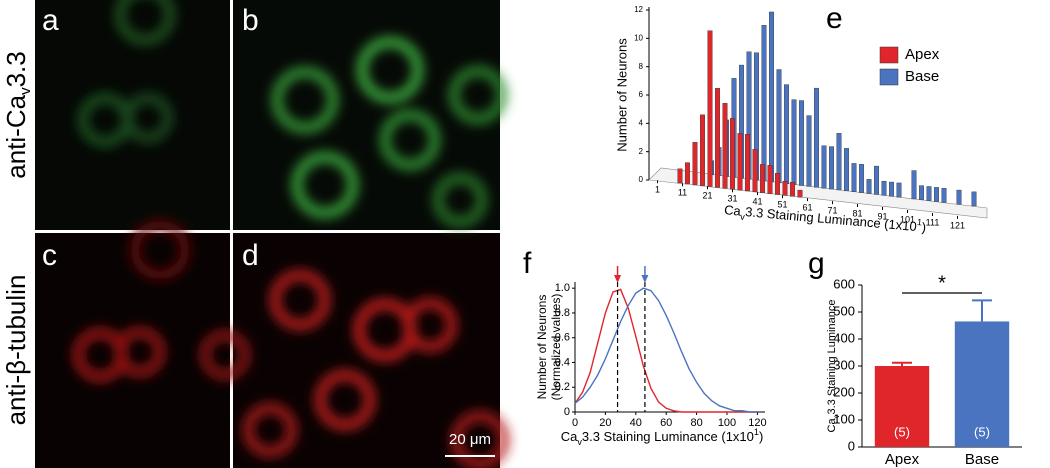 This screenshot has height=468, width=1050. What do you see at coordinates (696, 423) in the screenshot?
I see `x-tick-label: 80` at bounding box center [696, 423].